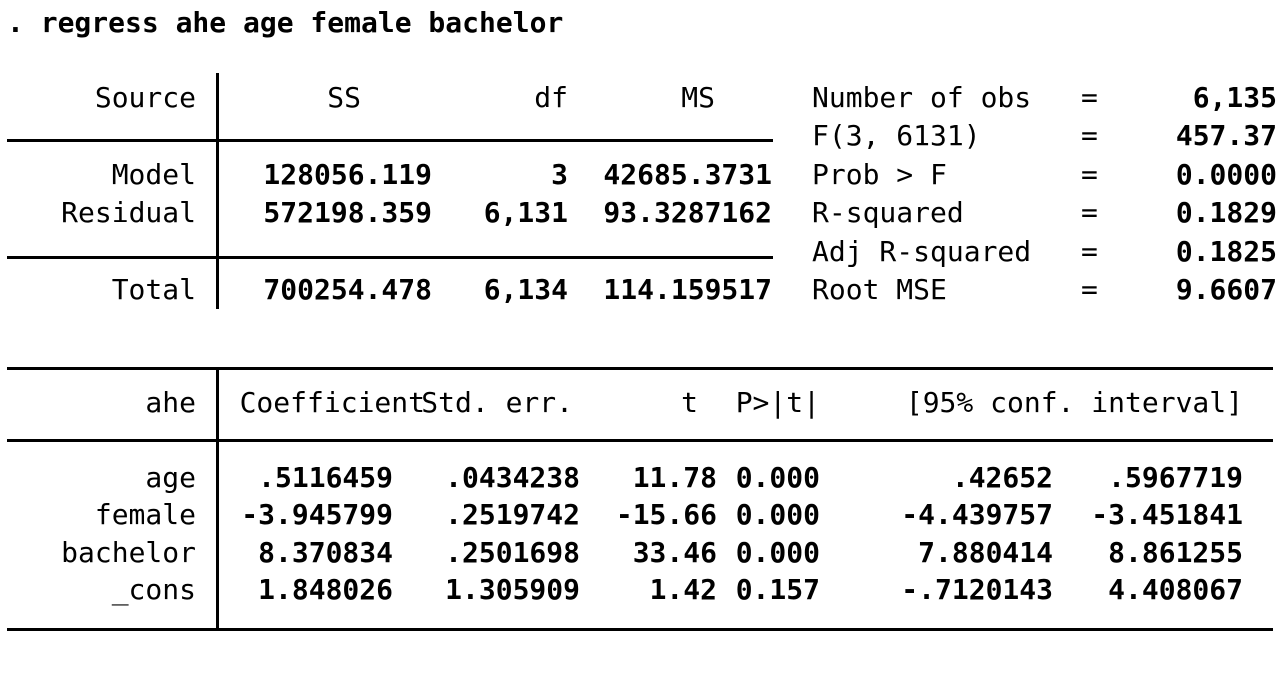  I want to click on anova-ss-header: SS, so click(344, 97).